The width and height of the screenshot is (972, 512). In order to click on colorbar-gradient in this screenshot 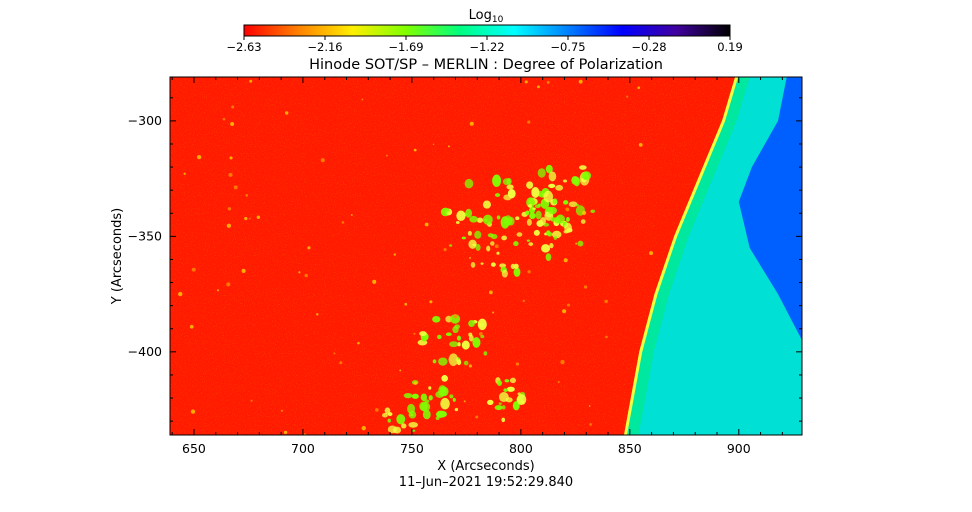, I will do `click(487, 30)`.